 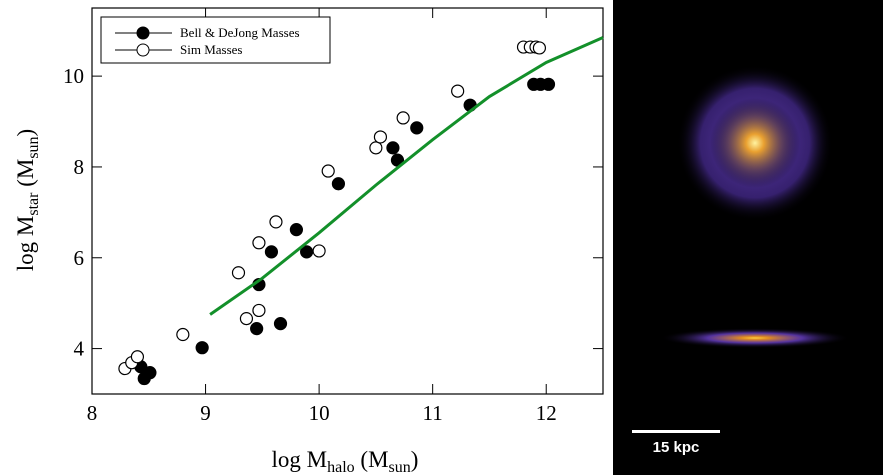 I want to click on y-tick-label: 6, so click(x=79, y=258).